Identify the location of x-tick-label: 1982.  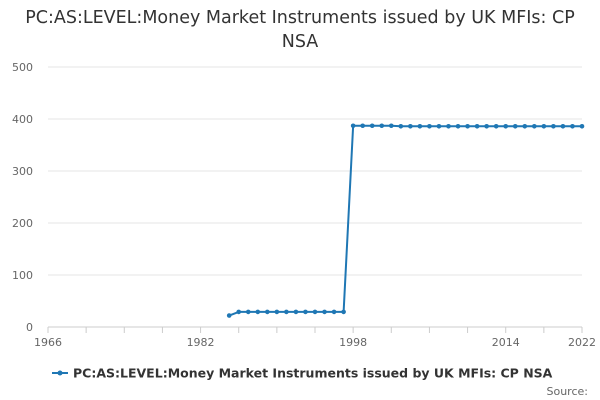
(201, 342).